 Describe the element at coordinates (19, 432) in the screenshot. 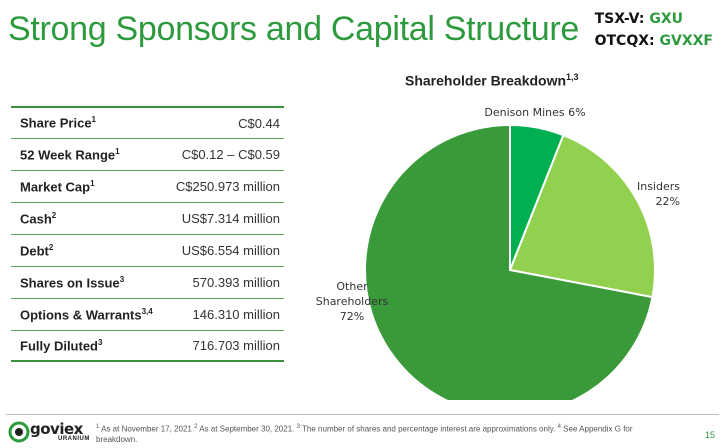

I see `logo-mark-icon` at that location.